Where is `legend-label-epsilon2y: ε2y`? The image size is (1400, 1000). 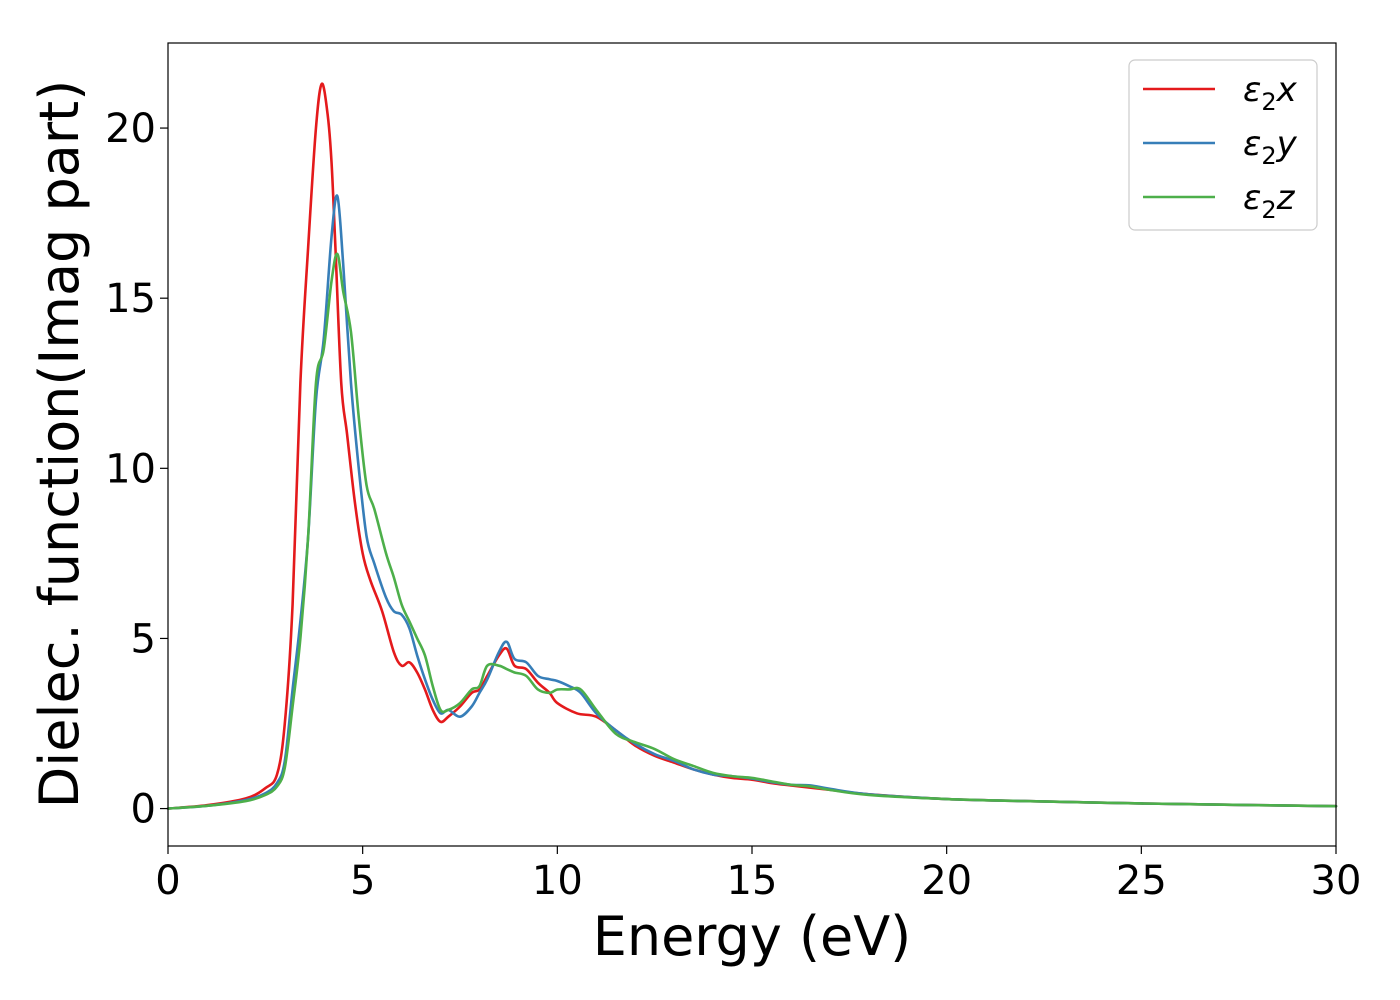 legend-label-epsilon2y: ε2y is located at coordinates (1270, 147).